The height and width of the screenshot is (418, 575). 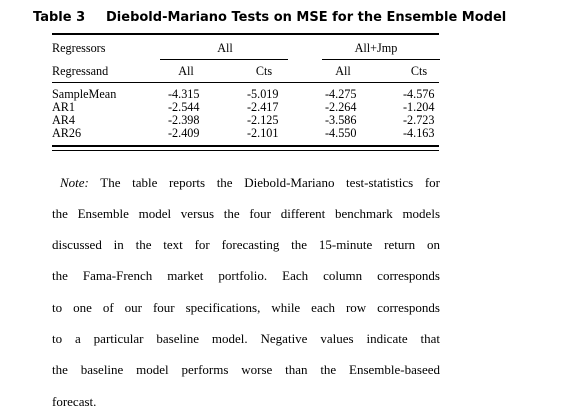 I want to click on table-cell: -2.101, so click(x=263, y=133).